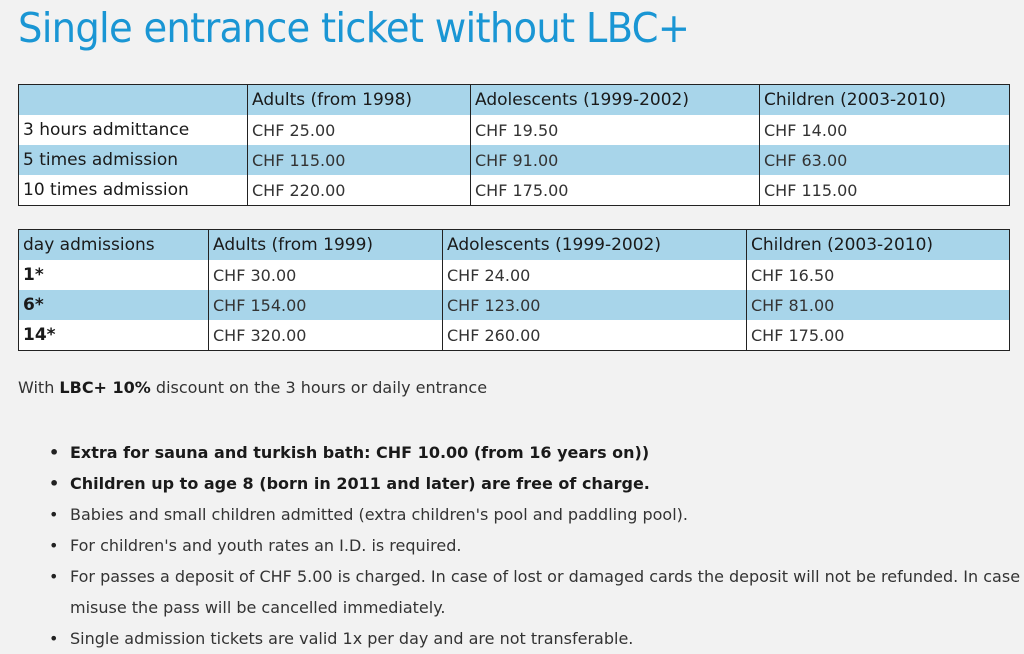 The height and width of the screenshot is (654, 1024). What do you see at coordinates (884, 130) in the screenshot?
I see `price-children: CHF 14.00` at bounding box center [884, 130].